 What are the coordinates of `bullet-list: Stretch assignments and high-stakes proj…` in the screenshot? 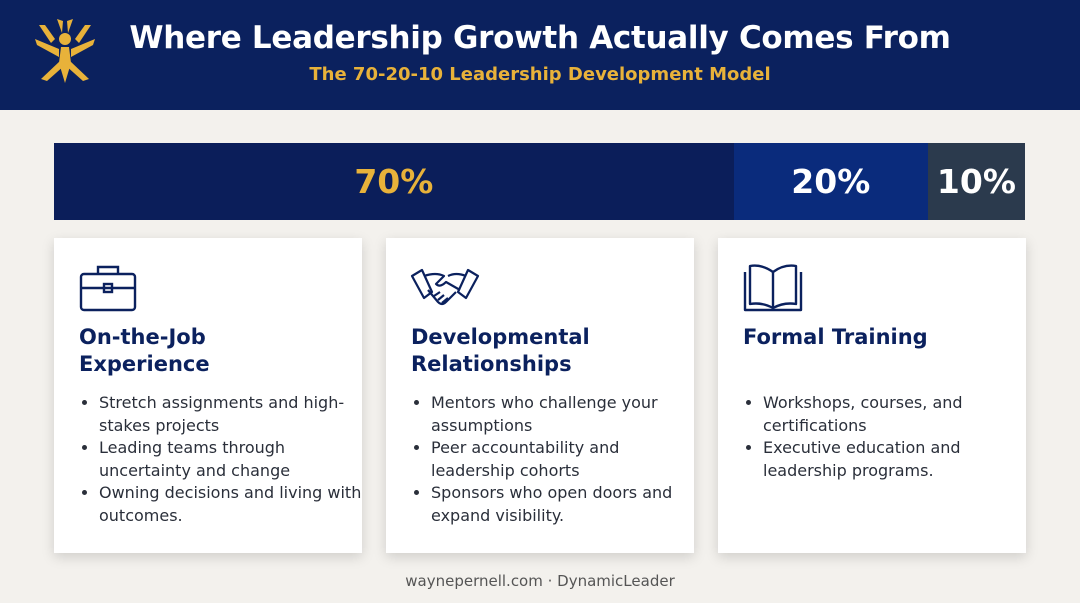 It's located at (224, 459).